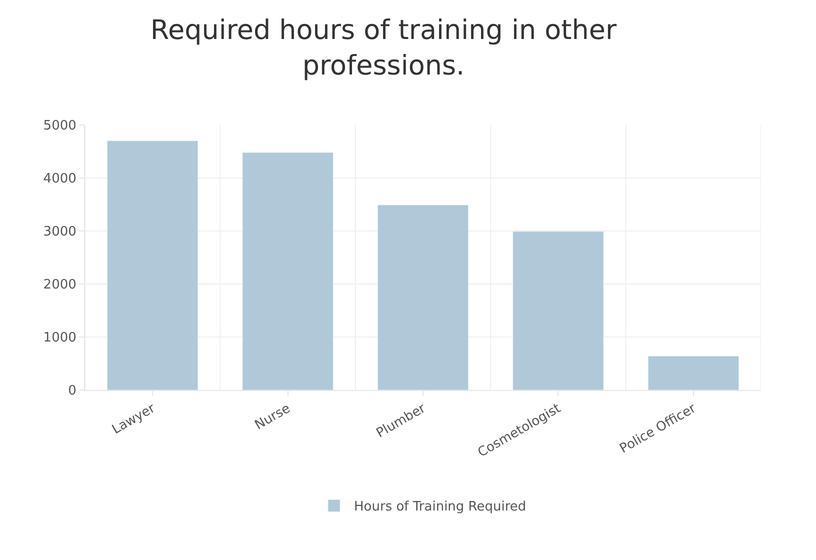 The width and height of the screenshot is (816, 560). What do you see at coordinates (59, 126) in the screenshot?
I see `y-tick-label: 5000` at bounding box center [59, 126].